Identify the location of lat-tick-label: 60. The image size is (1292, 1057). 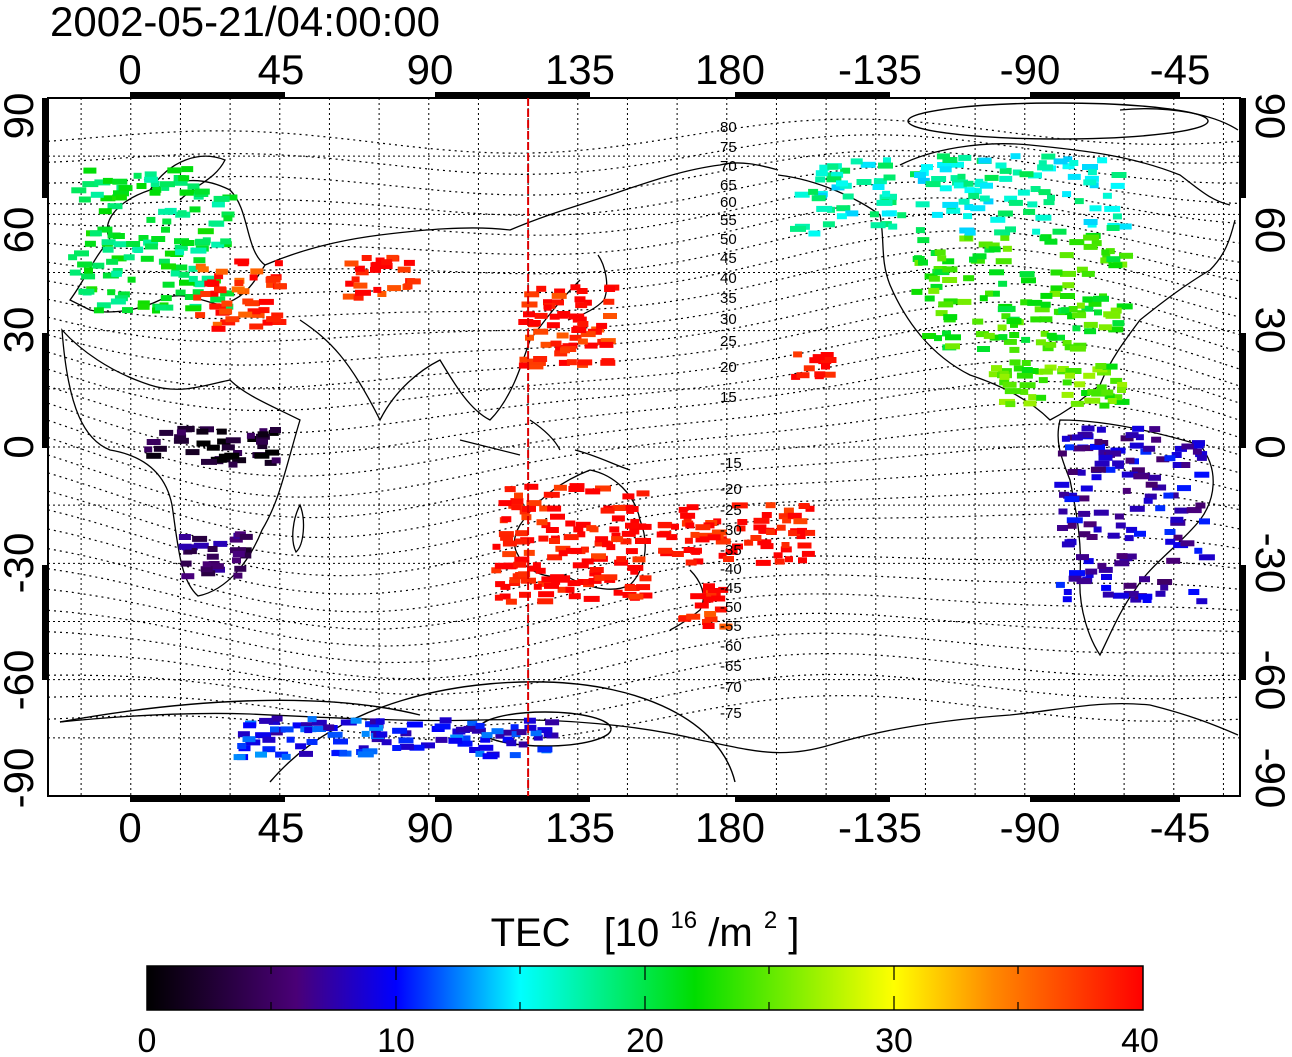
(1269, 230).